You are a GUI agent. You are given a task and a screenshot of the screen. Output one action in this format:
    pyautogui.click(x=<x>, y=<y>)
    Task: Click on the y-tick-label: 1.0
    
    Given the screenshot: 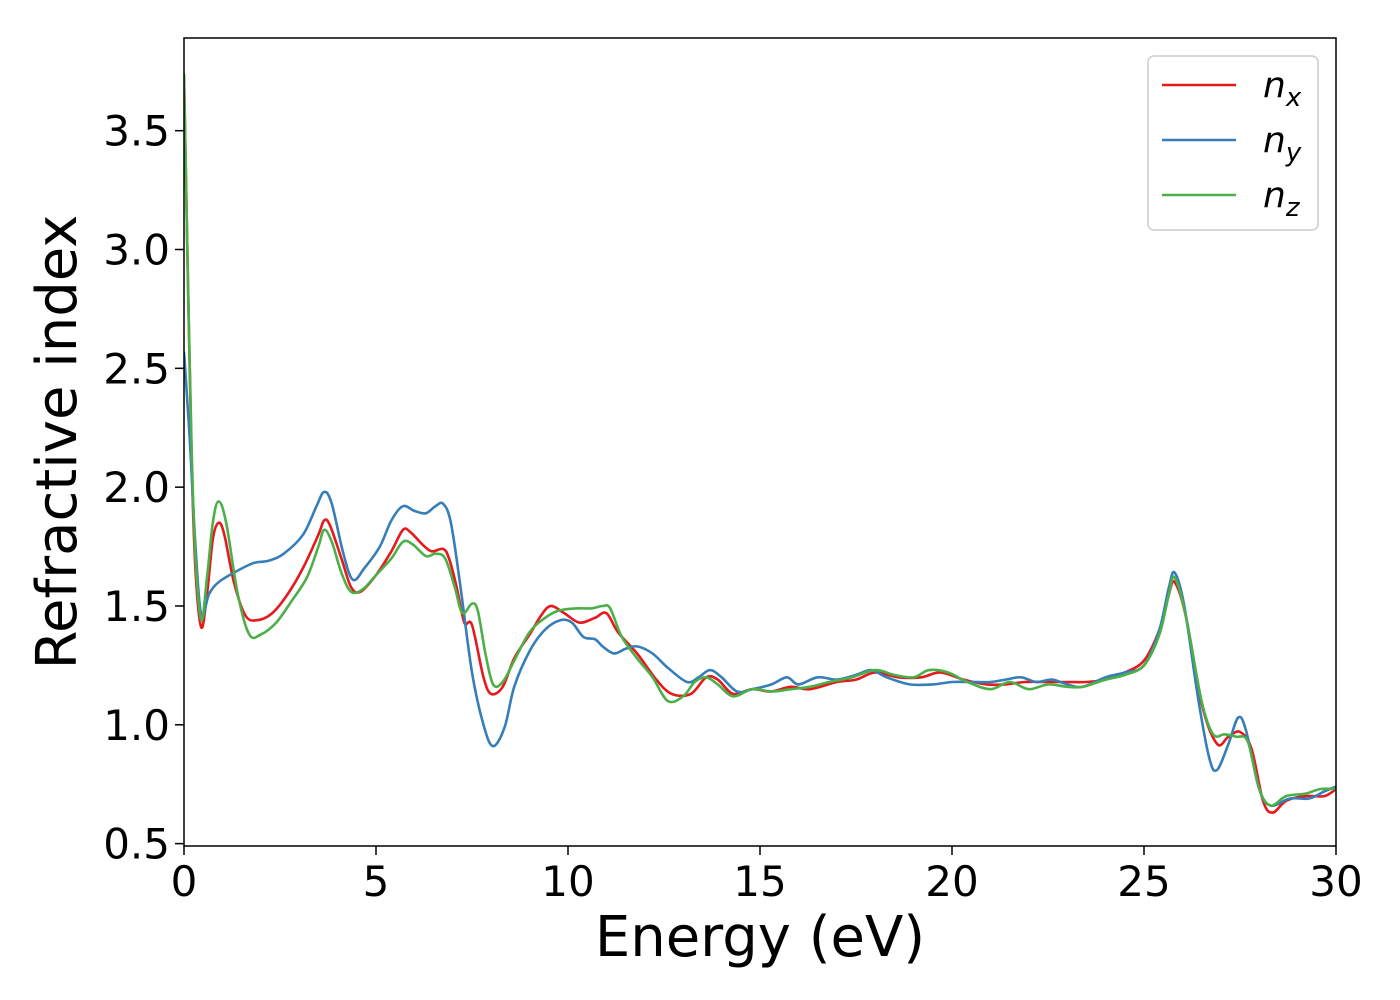 What is the action you would take?
    pyautogui.click(x=136, y=725)
    